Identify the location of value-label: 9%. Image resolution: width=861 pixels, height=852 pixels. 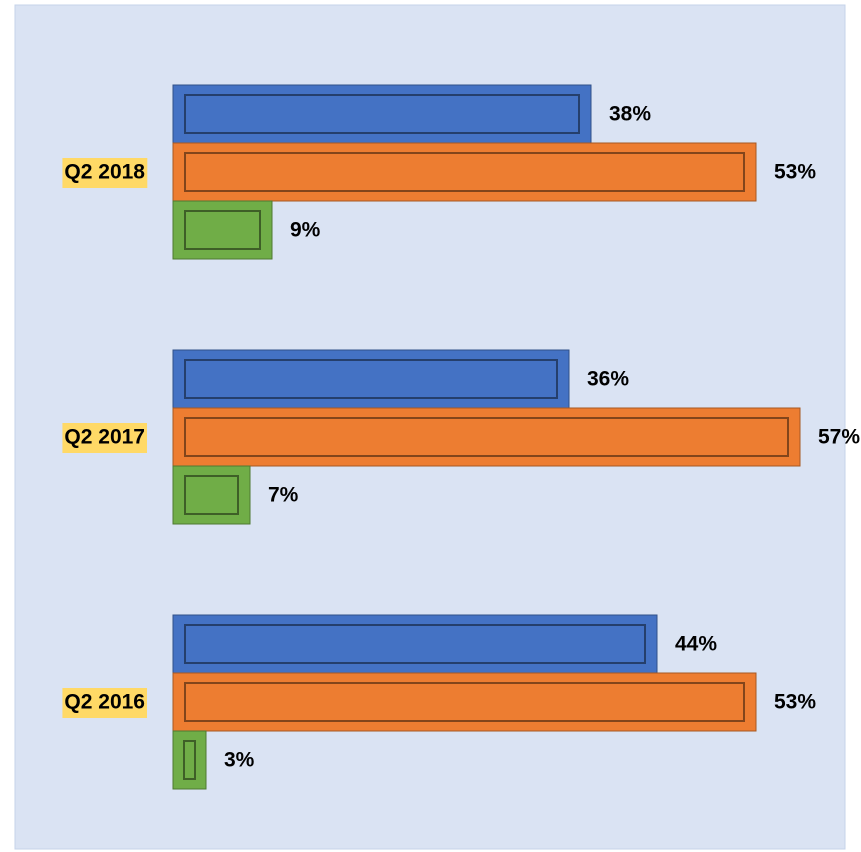
(305, 230).